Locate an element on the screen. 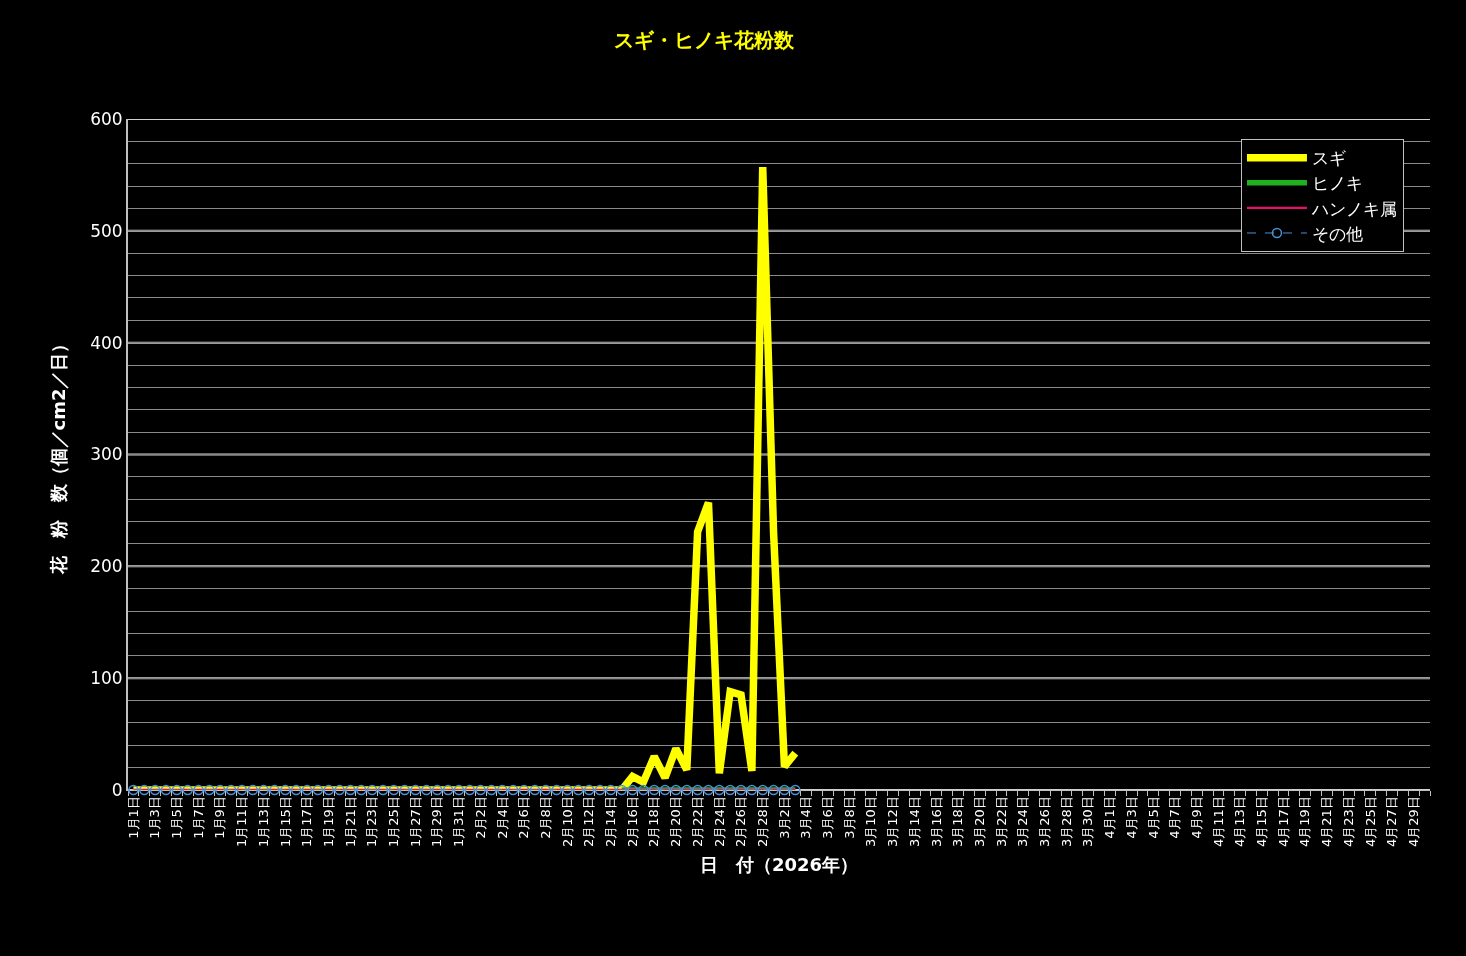 Image resolution: width=1466 pixels, height=956 pixels. x-tick-label: 4月1日 is located at coordinates (1110, 817).